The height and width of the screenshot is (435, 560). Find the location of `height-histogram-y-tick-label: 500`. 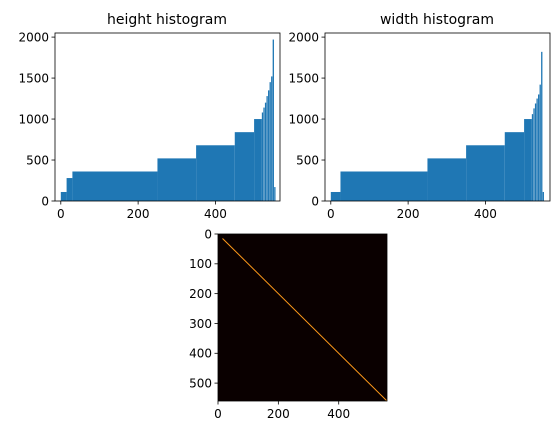

height-histogram-y-tick-label: 500 is located at coordinates (37, 160).